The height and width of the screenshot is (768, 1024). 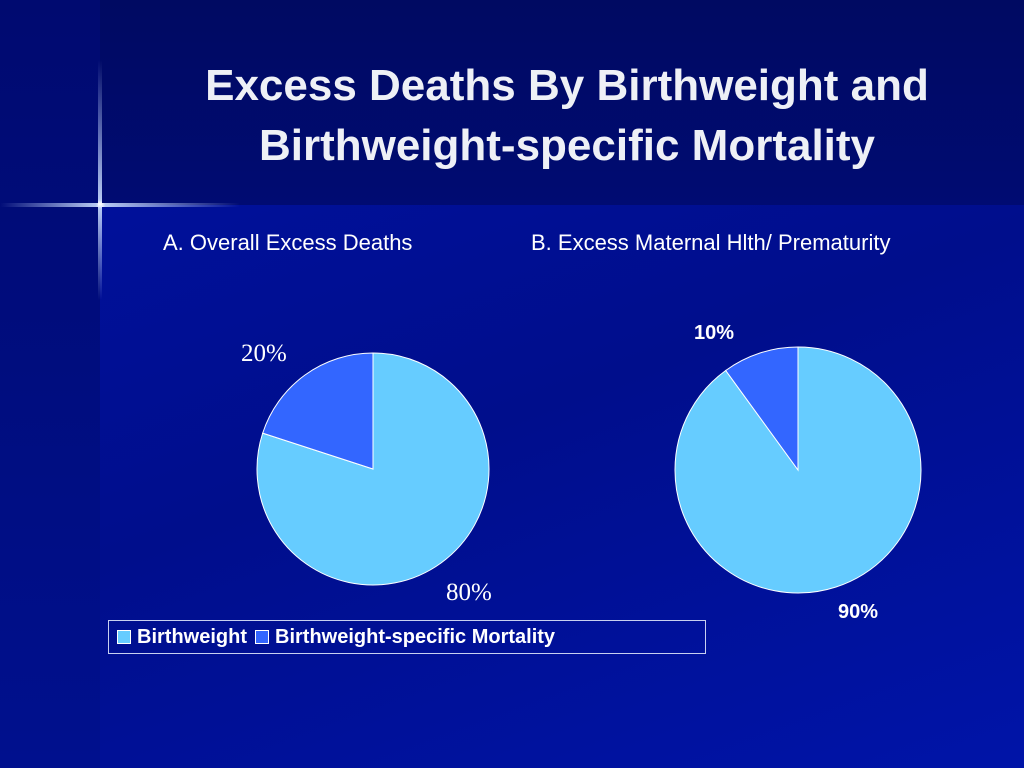 I want to click on pie-chart-a: 80% 20%, so click(x=366, y=473).